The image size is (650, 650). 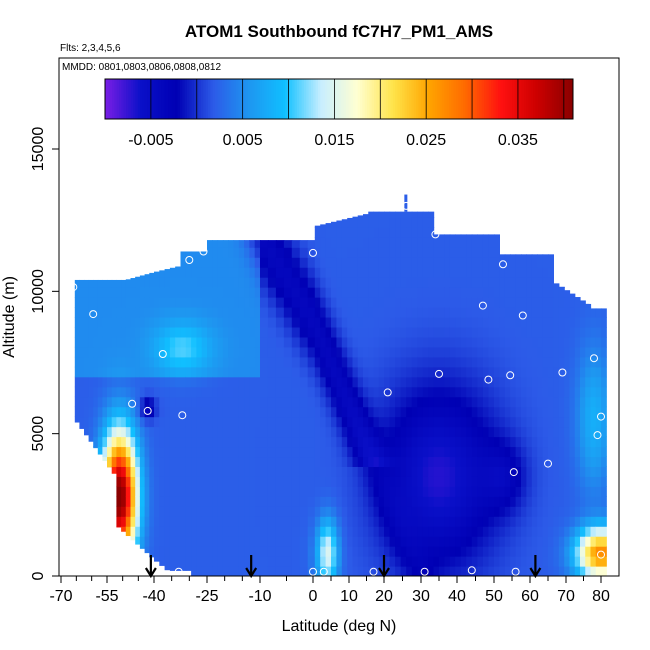 I want to click on sample-point, so click(x=323, y=571).